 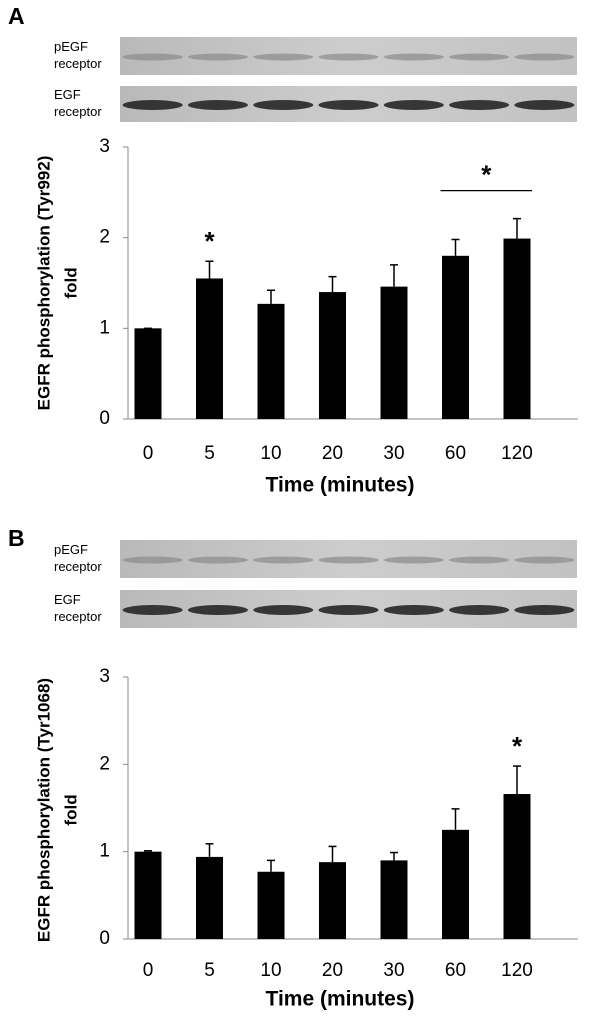 I want to click on y-axis-title: EGFR phosphorylation (Tyr1068), so click(x=43, y=810).